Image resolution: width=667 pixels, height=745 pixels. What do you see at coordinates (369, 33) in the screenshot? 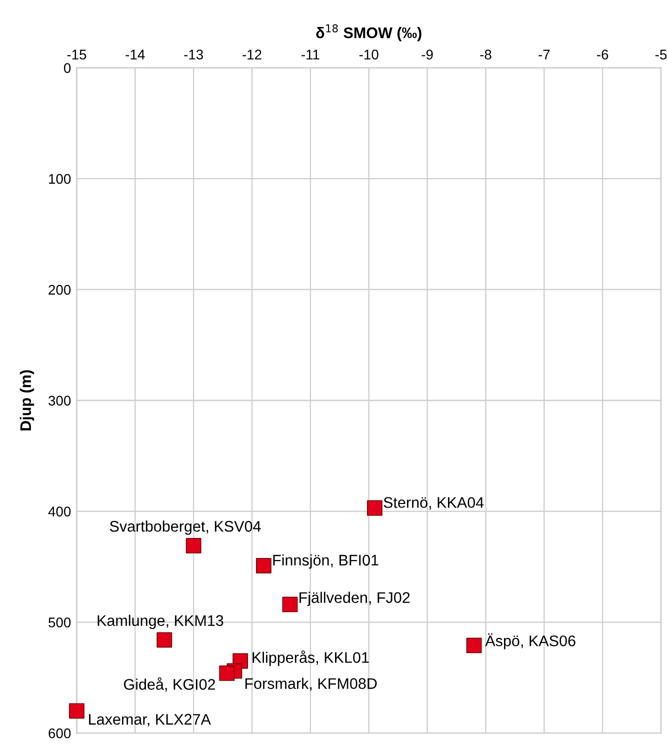
I see `x-axis-title: δ$^{18}$ SMOW (‰)` at bounding box center [369, 33].